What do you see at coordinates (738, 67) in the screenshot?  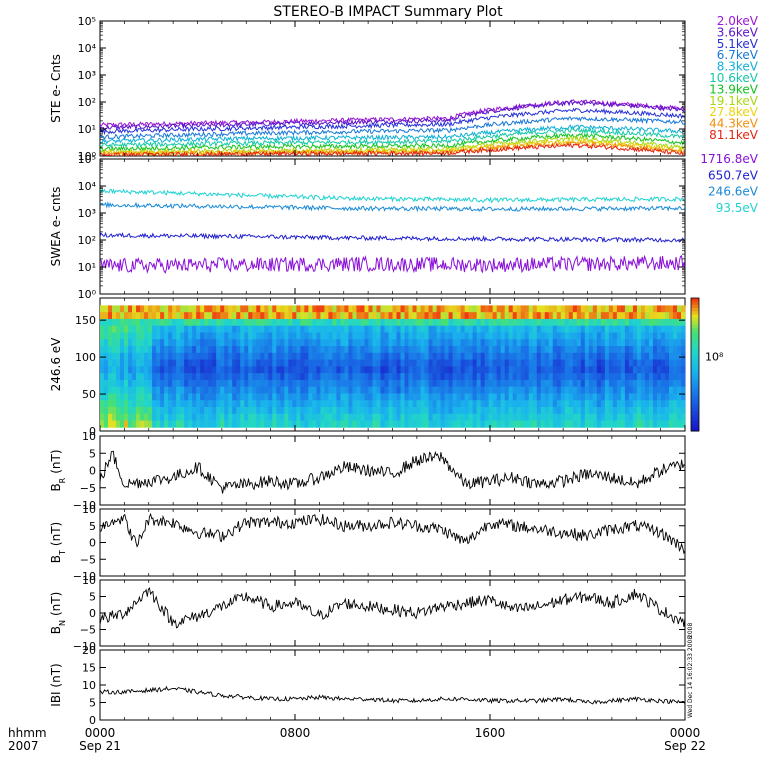 I see `legend-entry: 8.3keV` at bounding box center [738, 67].